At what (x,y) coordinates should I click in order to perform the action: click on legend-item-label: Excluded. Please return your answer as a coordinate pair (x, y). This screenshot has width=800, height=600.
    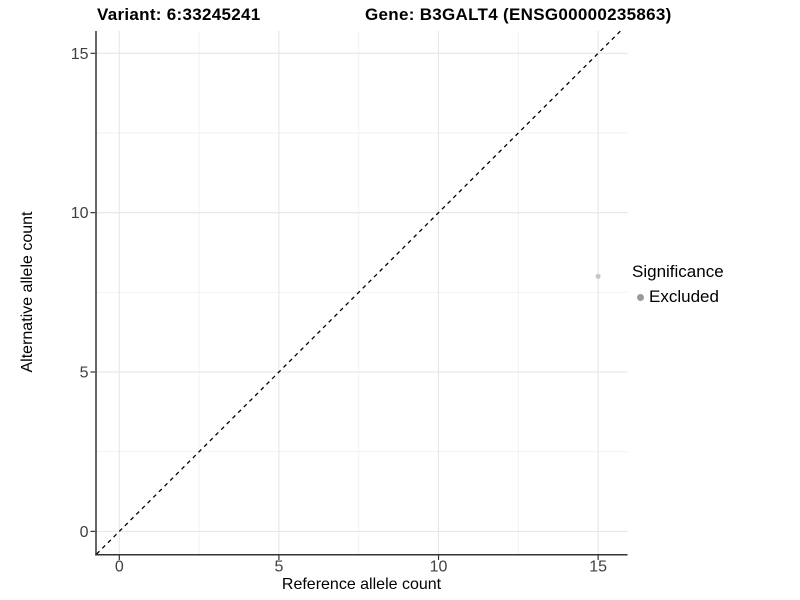
    Looking at the image, I should click on (684, 296).